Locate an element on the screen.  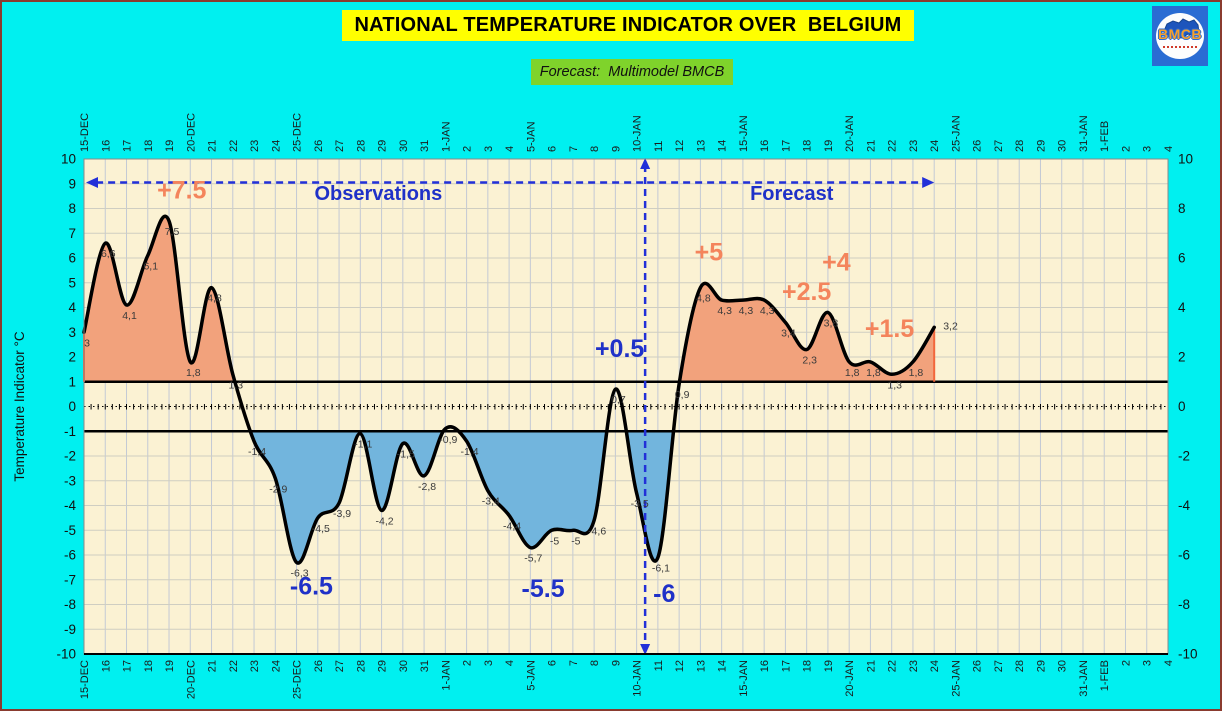
logo-text: BMCB is located at coordinates (1180, 34).